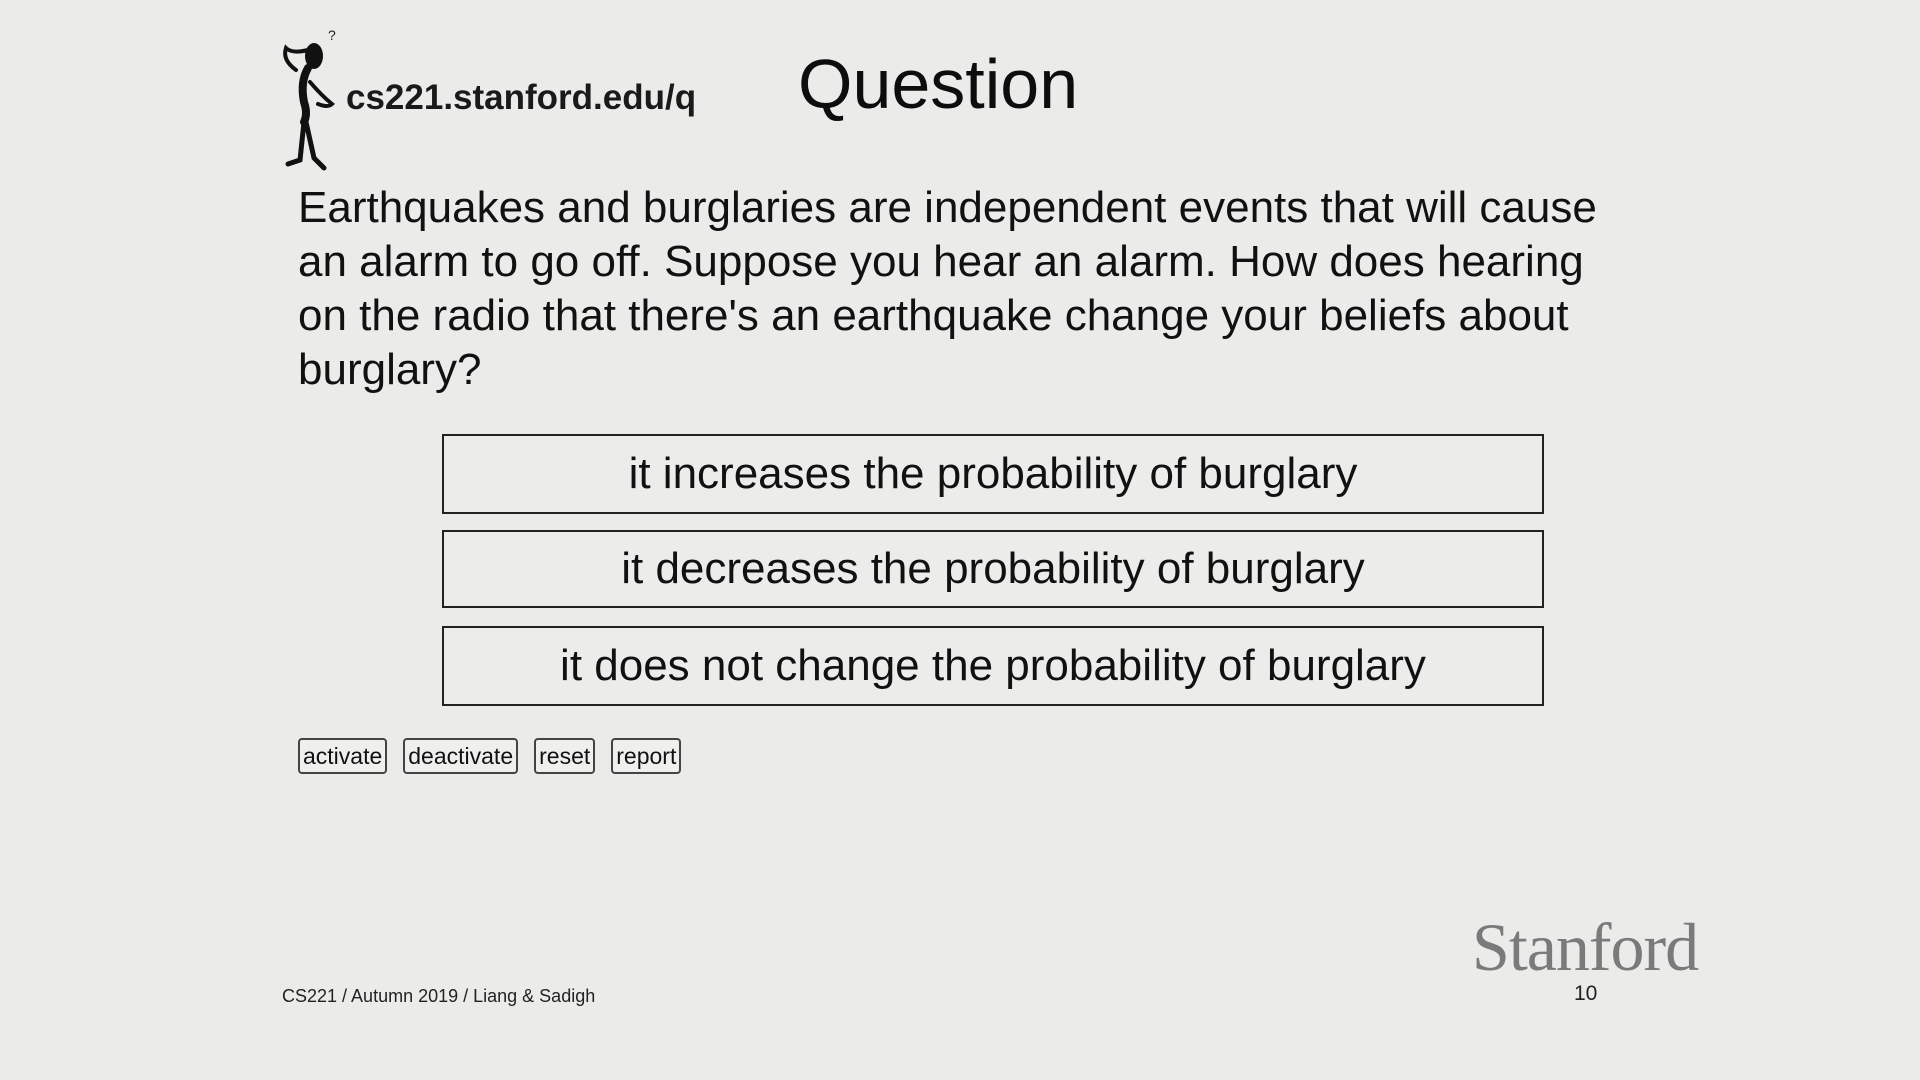 Image resolution: width=1920 pixels, height=1080 pixels. Describe the element at coordinates (993, 569) in the screenshot. I see `answer-option-decreases: it decreases the probability of burglary` at that location.